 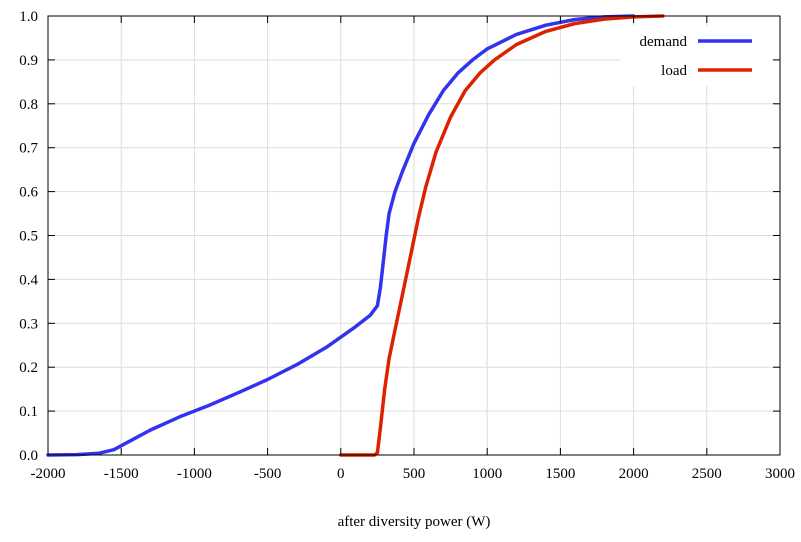 What do you see at coordinates (664, 42) in the screenshot?
I see `legend-label-demand: demand` at bounding box center [664, 42].